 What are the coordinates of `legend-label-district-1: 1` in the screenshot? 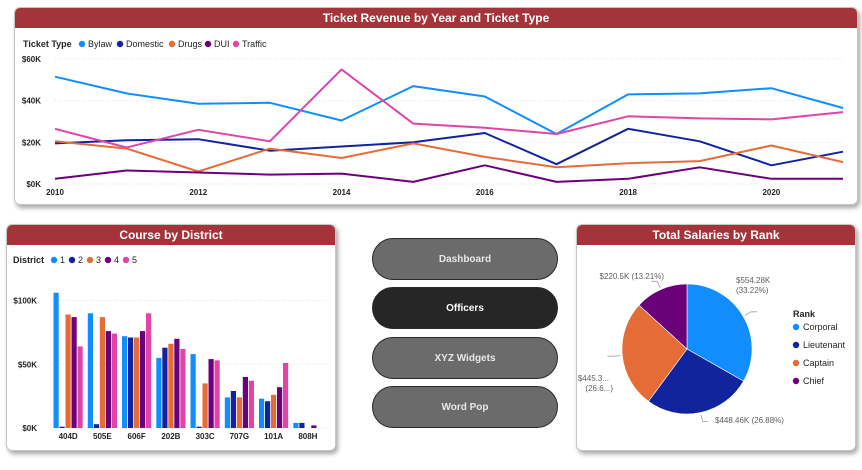 It's located at (62, 260).